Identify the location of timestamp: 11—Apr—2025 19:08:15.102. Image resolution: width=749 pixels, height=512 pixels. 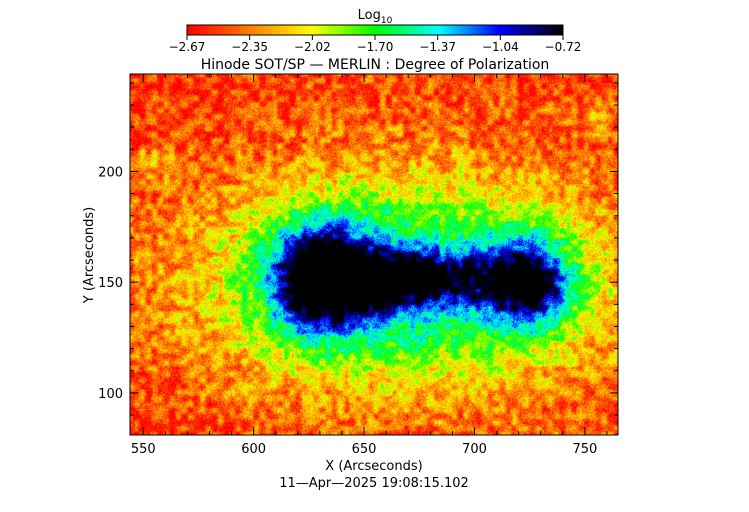
(374, 483).